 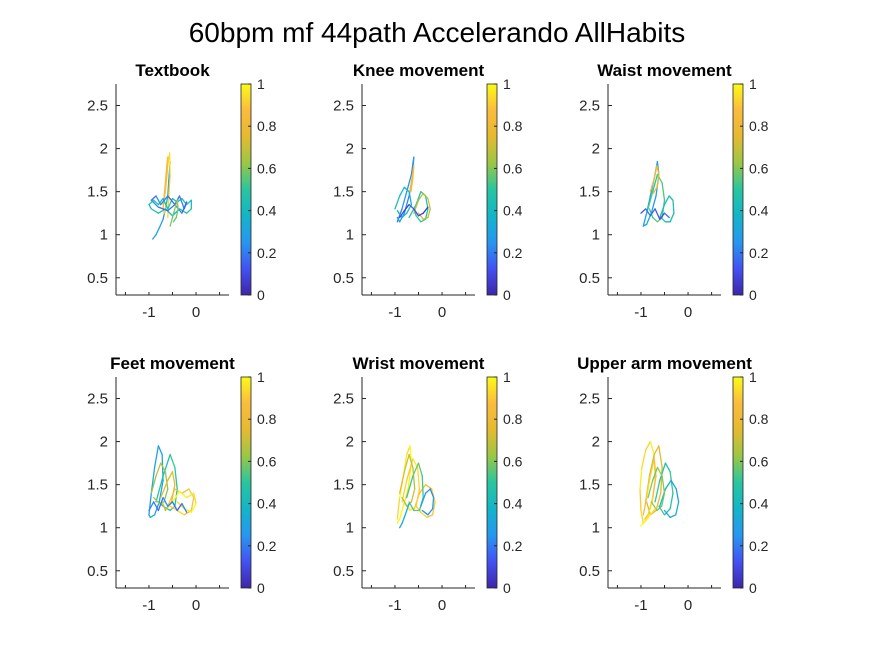 I want to click on colorbar-tick-label: 0, so click(x=507, y=588).